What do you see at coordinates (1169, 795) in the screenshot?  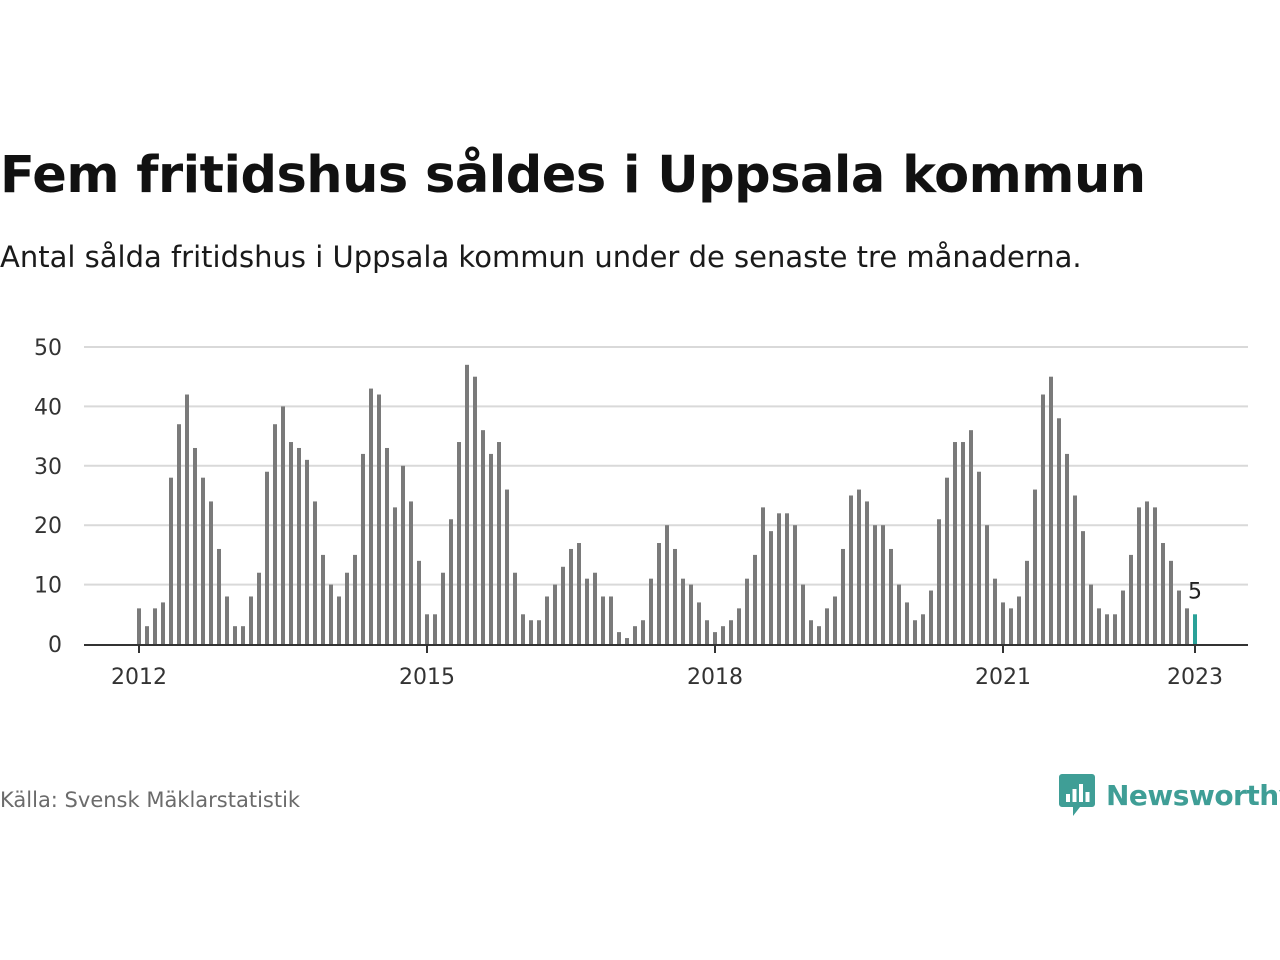 I see `brand: Newsworthy` at bounding box center [1169, 795].